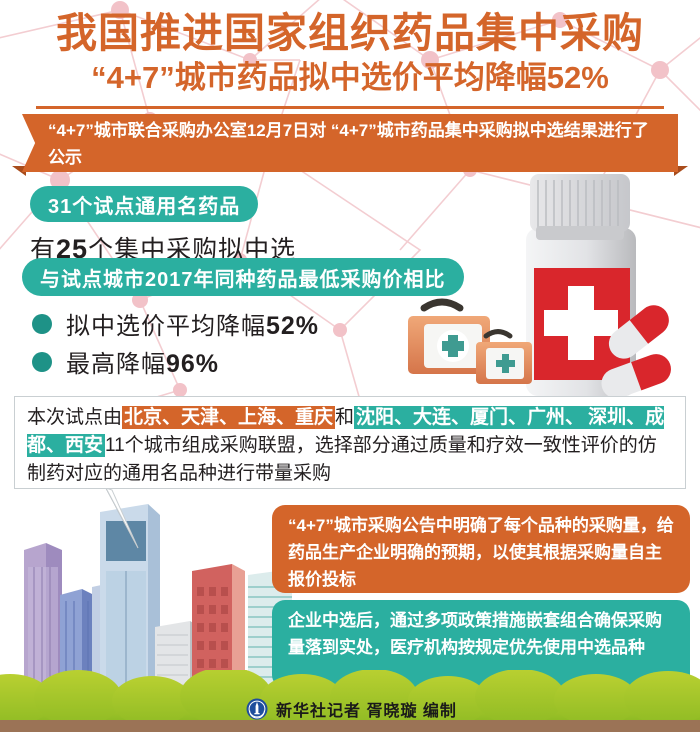 The height and width of the screenshot is (732, 700). Describe the element at coordinates (350, 33) in the screenshot. I see `page-title: 我国推进国家组织药品集中采购` at that location.